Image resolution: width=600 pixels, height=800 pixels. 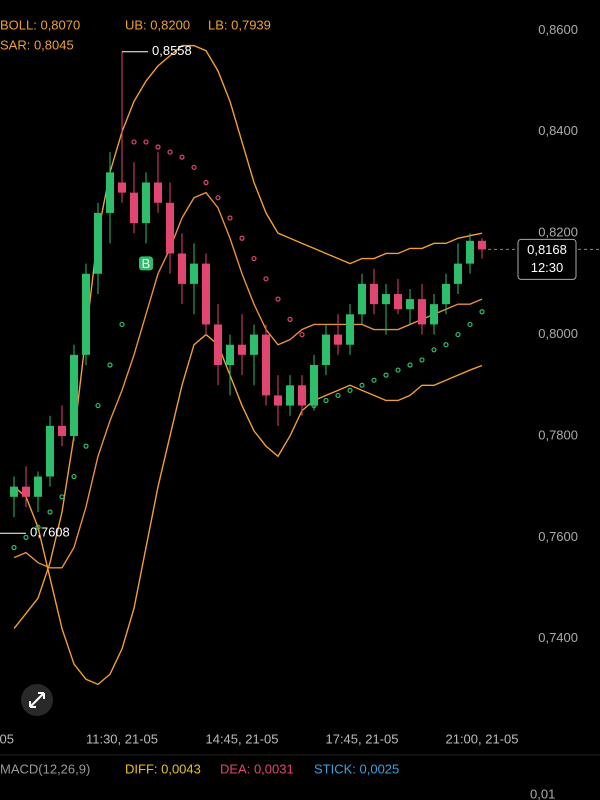 What do you see at coordinates (37, 700) in the screenshot?
I see `expand-icon` at bounding box center [37, 700].